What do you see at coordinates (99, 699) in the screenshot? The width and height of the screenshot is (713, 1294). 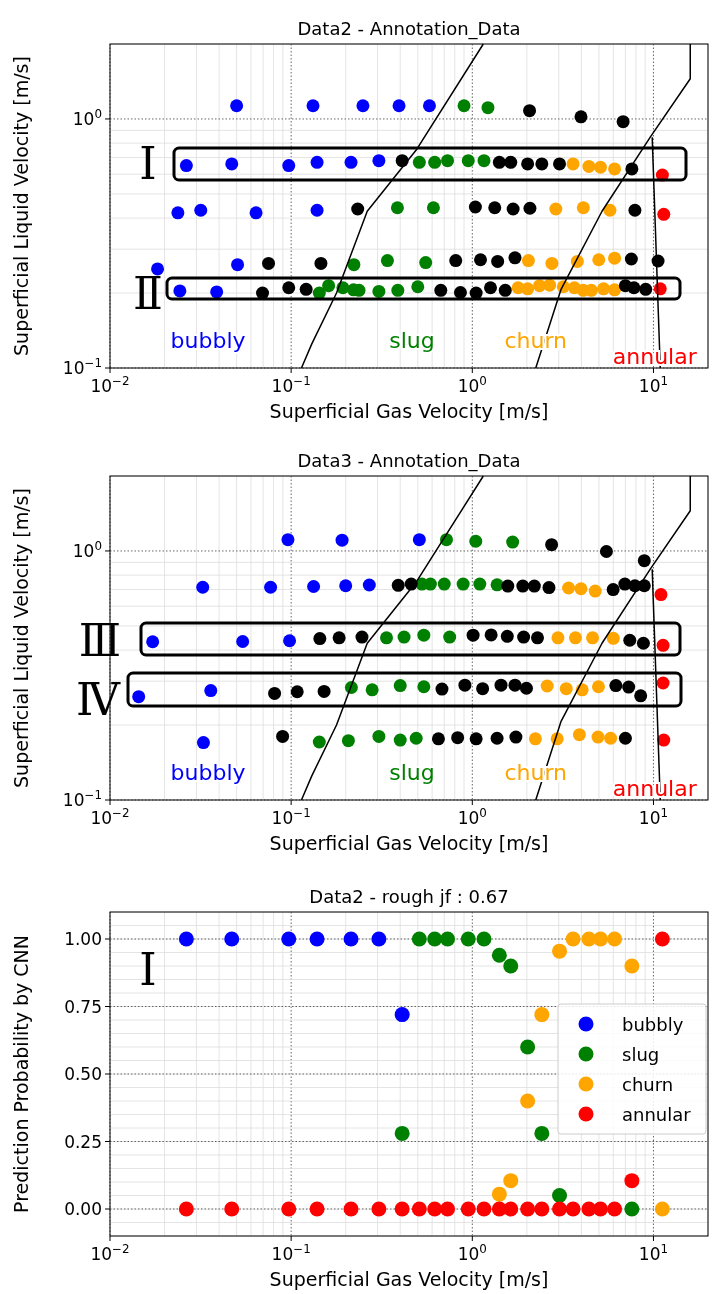 I see `annotation: Ⅳ` at bounding box center [99, 699].